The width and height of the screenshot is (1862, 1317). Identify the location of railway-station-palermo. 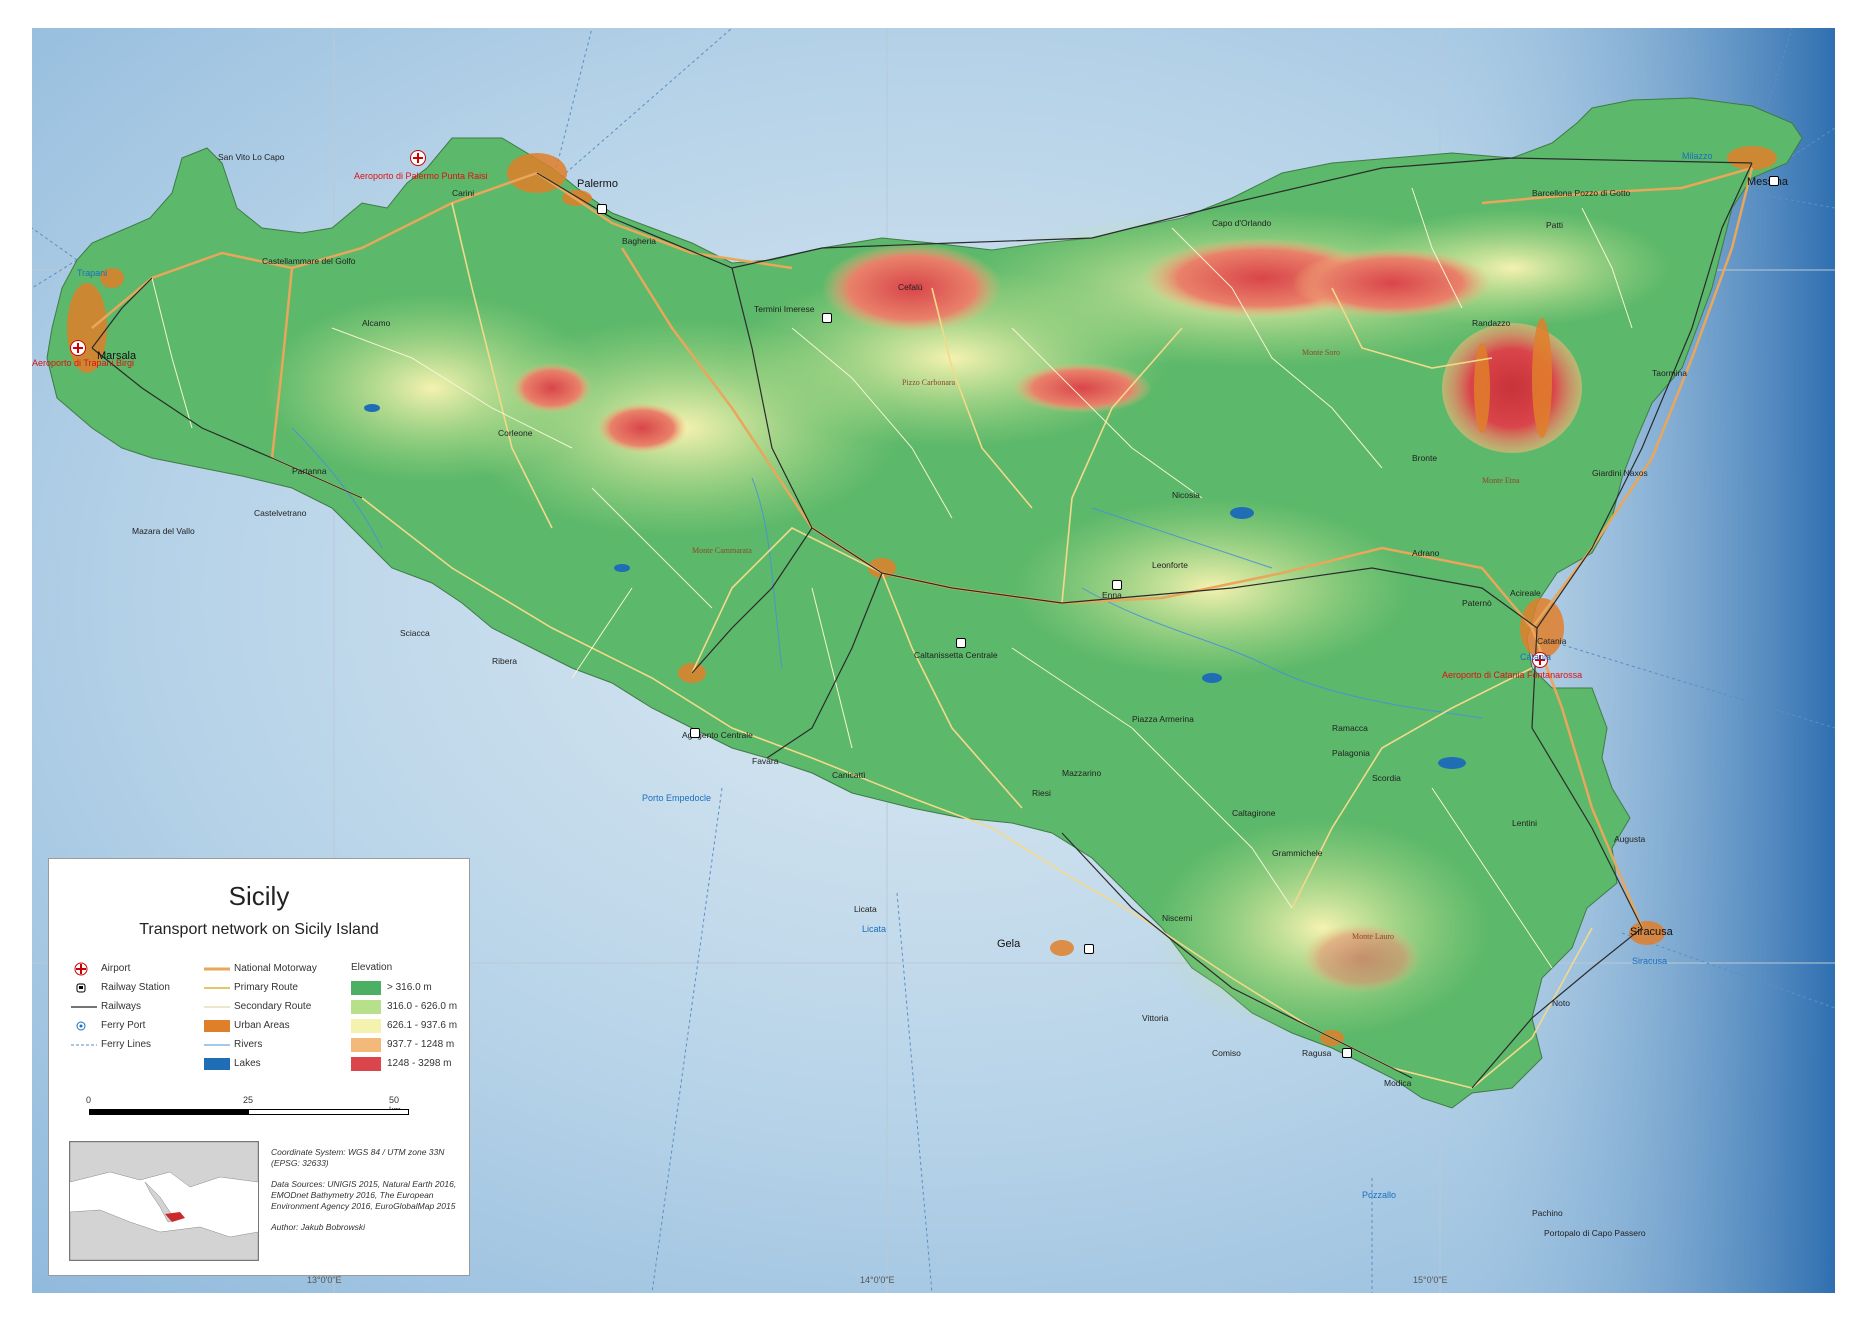
(602, 209).